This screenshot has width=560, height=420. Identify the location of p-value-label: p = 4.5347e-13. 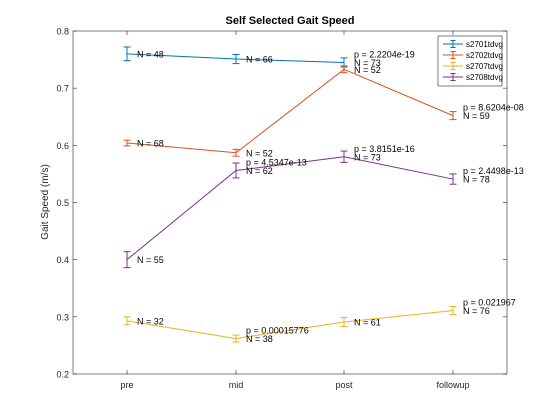
(276, 162).